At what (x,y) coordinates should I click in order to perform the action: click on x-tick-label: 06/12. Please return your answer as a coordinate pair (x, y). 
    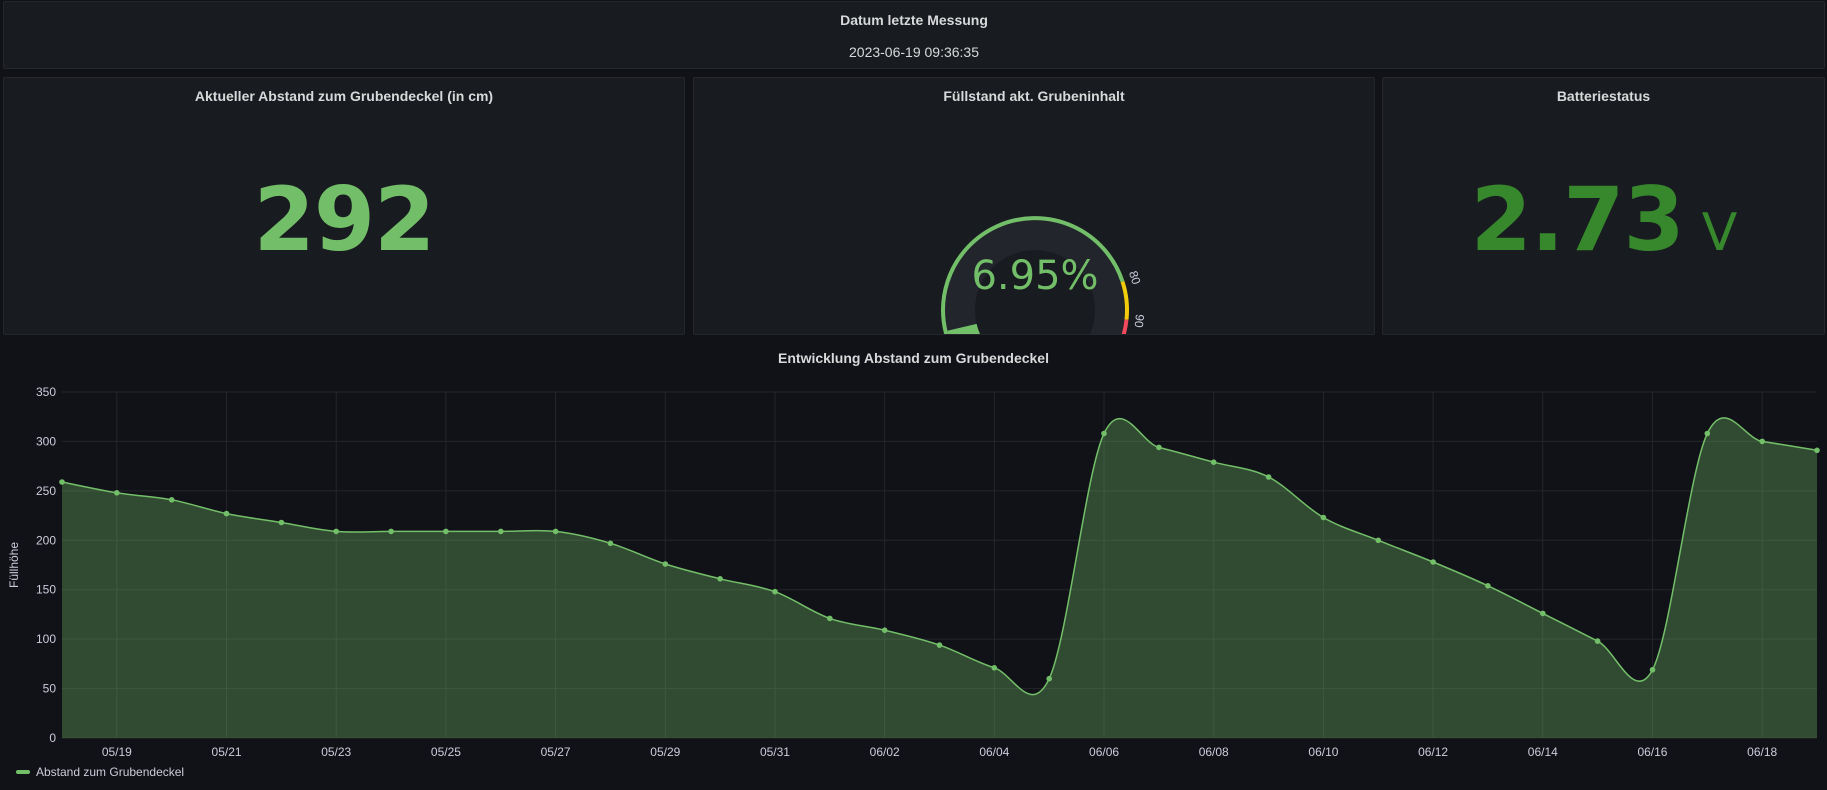
    Looking at the image, I should click on (1433, 752).